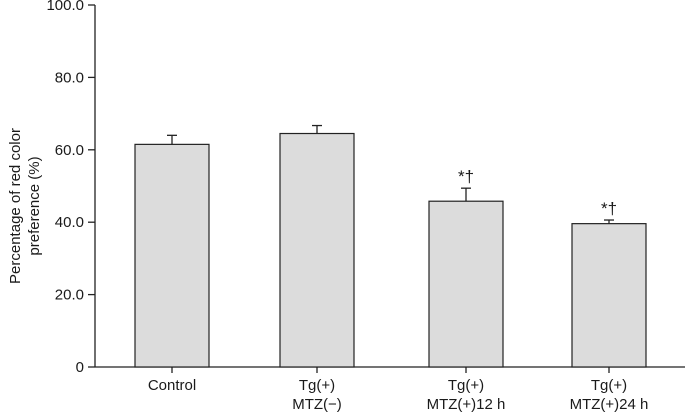  I want to click on category-label-line: MTZ(+)12 h, so click(466, 404).